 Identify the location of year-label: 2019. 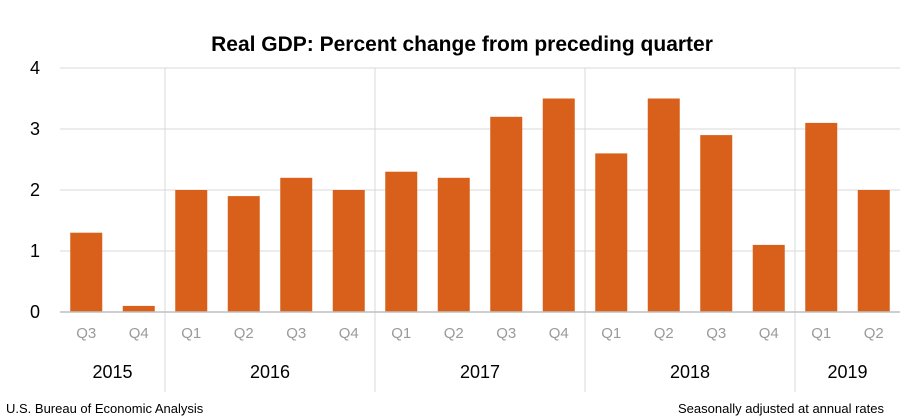
(847, 372).